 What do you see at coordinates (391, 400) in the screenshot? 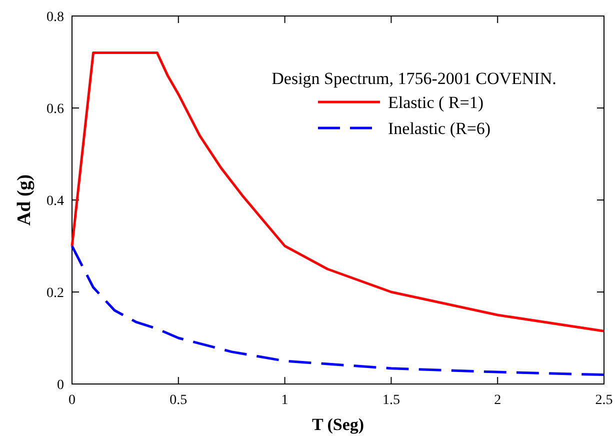
I see `x-tick-label: 1.5` at bounding box center [391, 400].